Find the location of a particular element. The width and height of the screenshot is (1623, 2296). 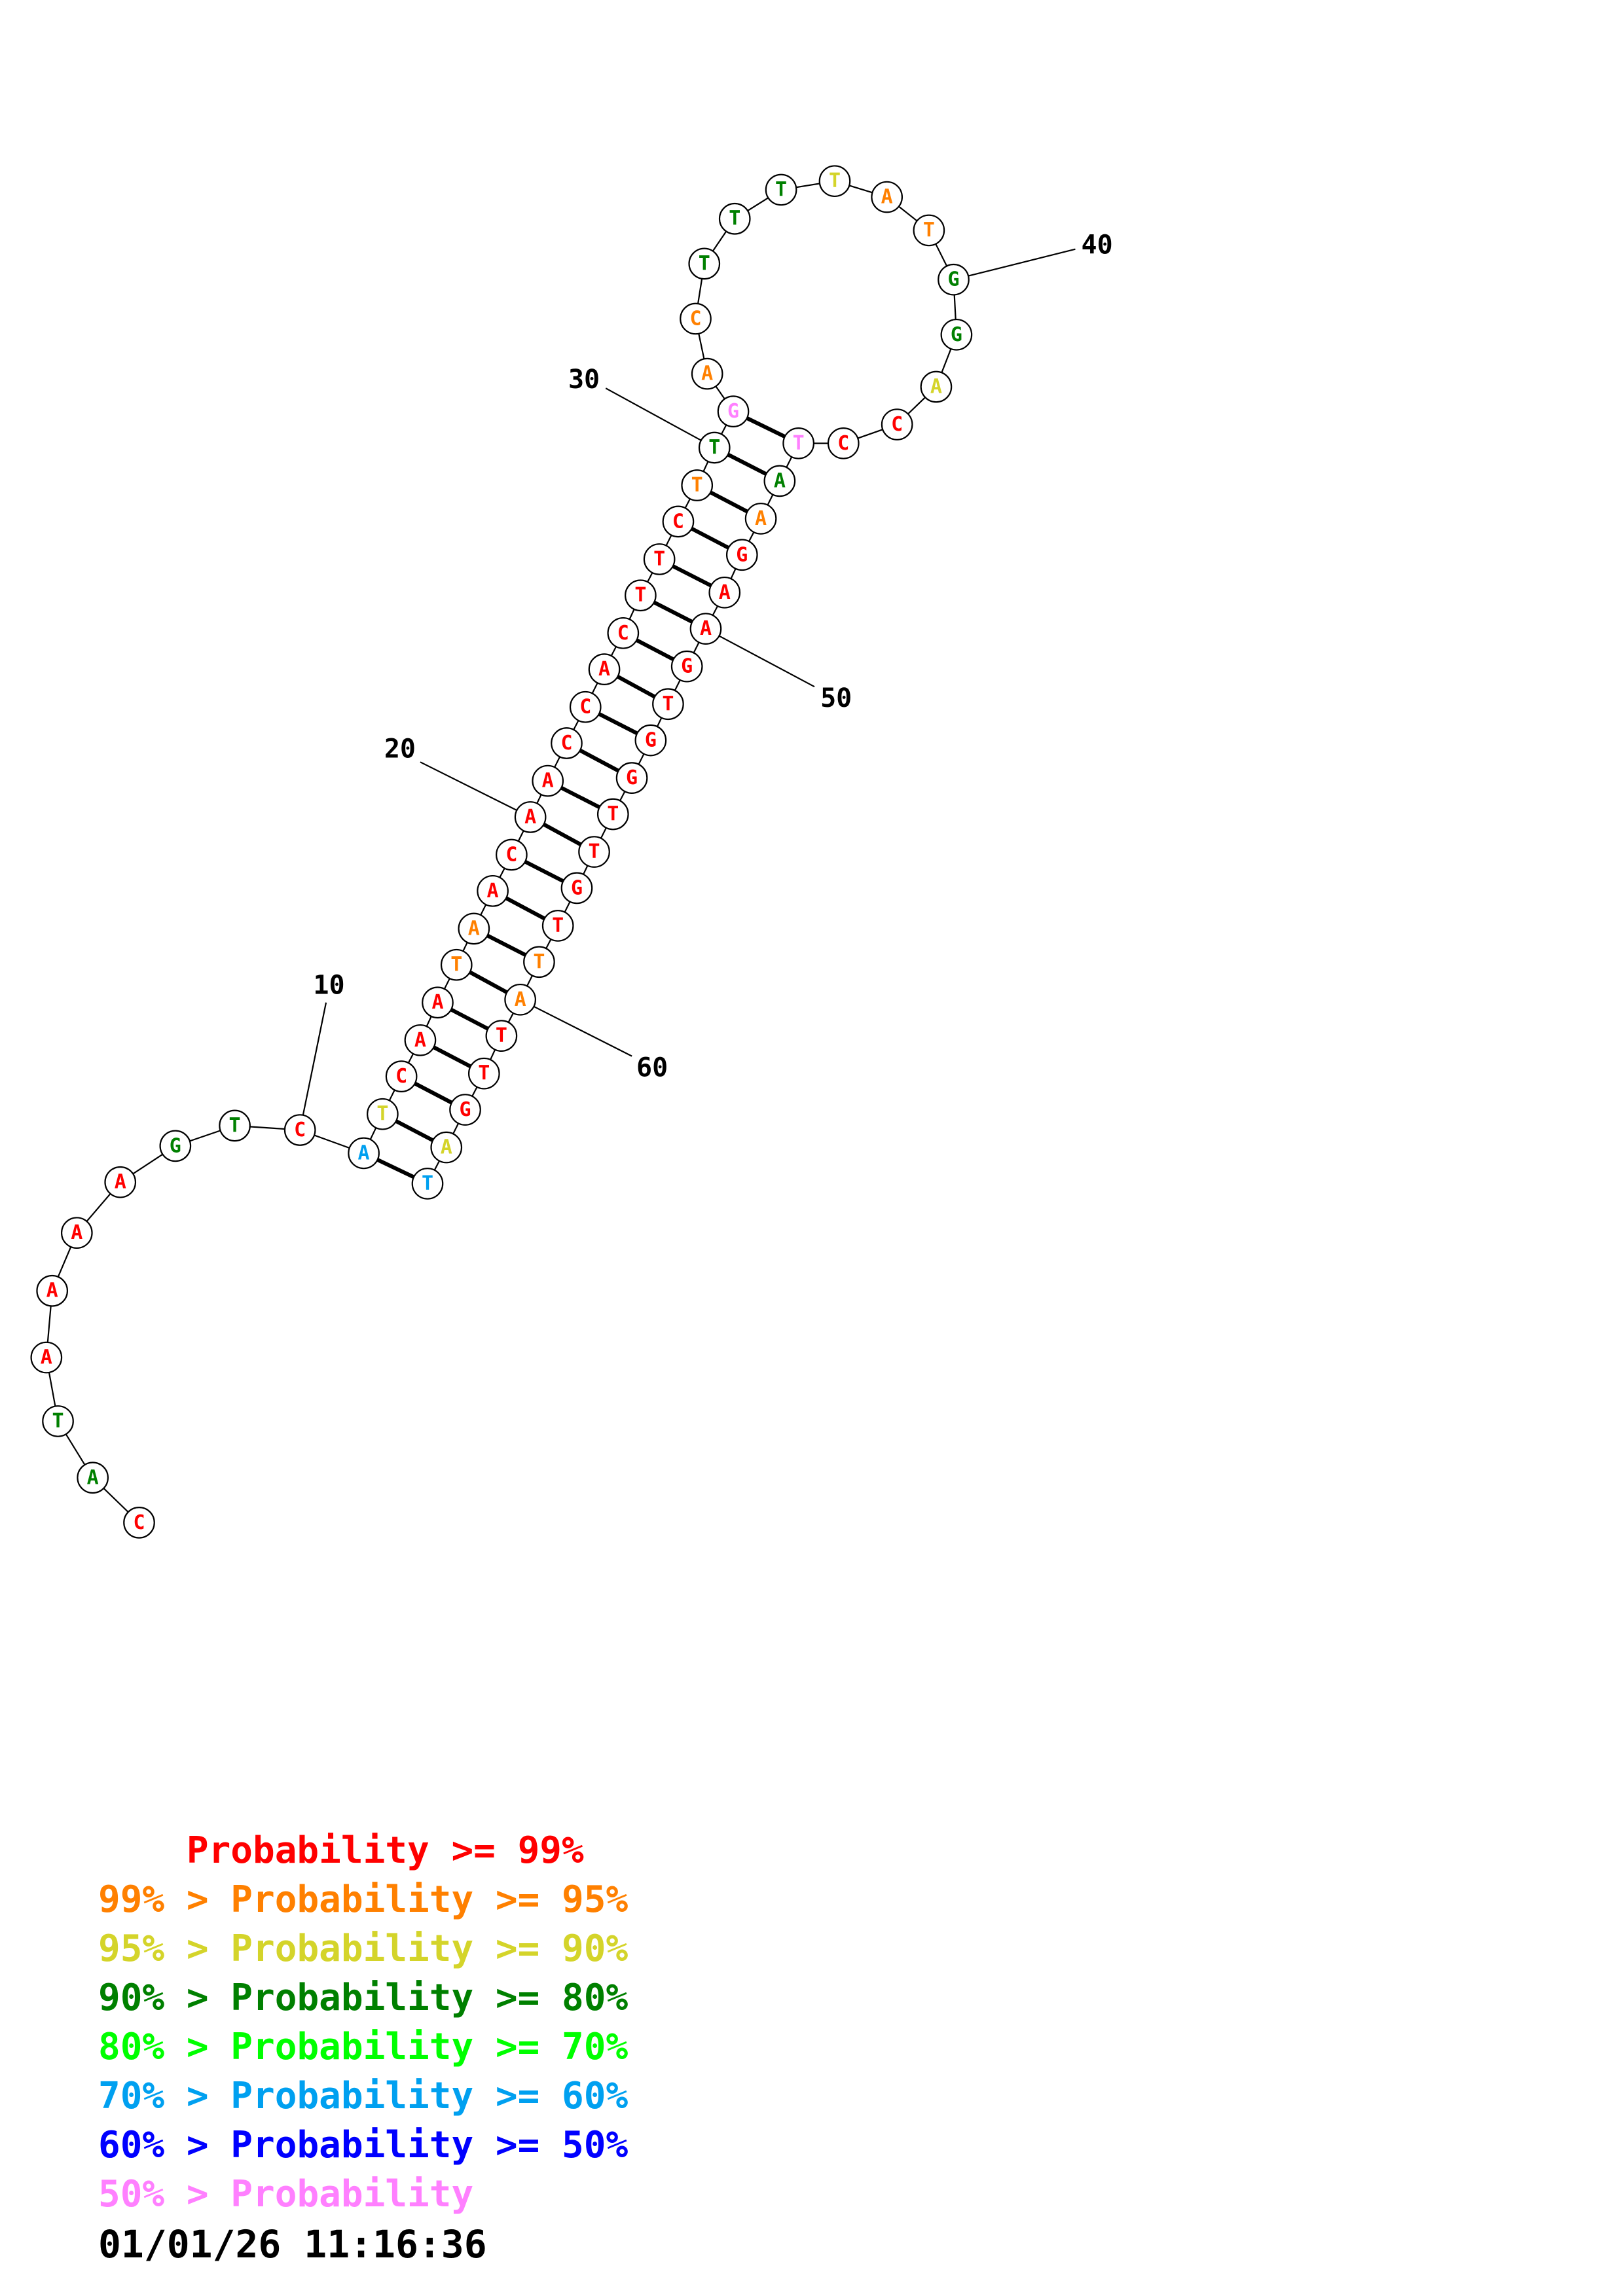

legend-prefix: 60% > is located at coordinates (164, 2145).